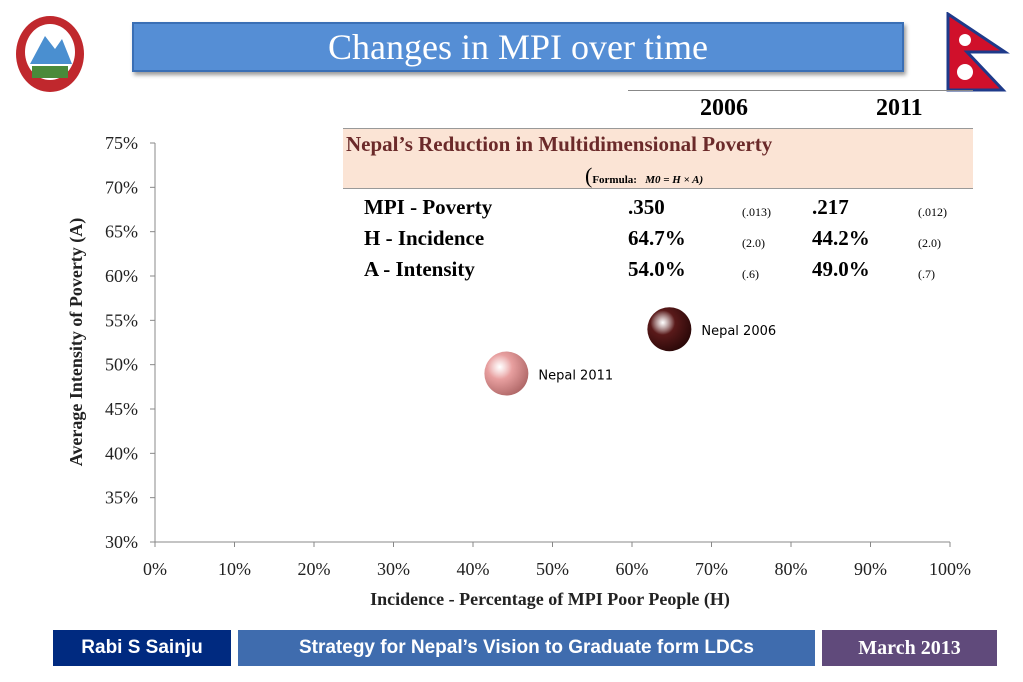 The width and height of the screenshot is (1023, 682). Describe the element at coordinates (674, 180) in the screenshot. I see `formula-text: M0 = H × A)` at that location.